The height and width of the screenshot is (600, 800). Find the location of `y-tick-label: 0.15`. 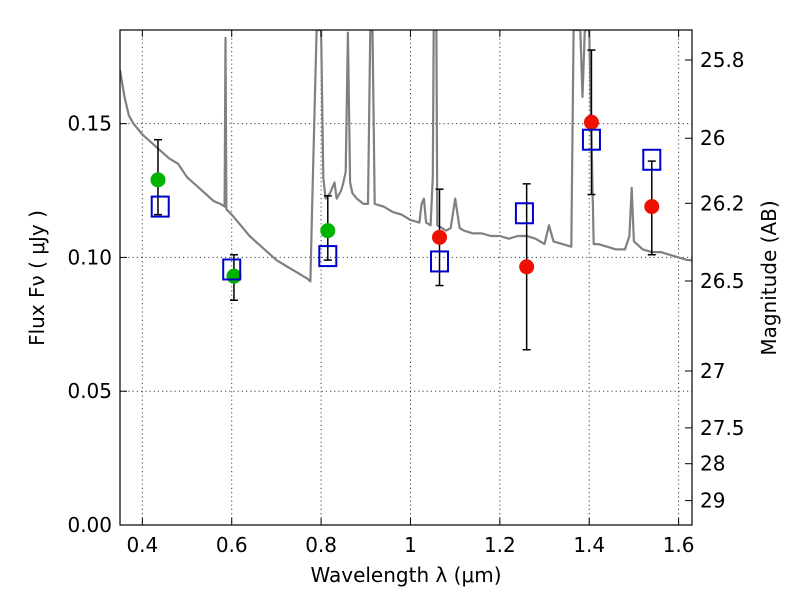

y-tick-label: 0.15 is located at coordinates (89, 124).